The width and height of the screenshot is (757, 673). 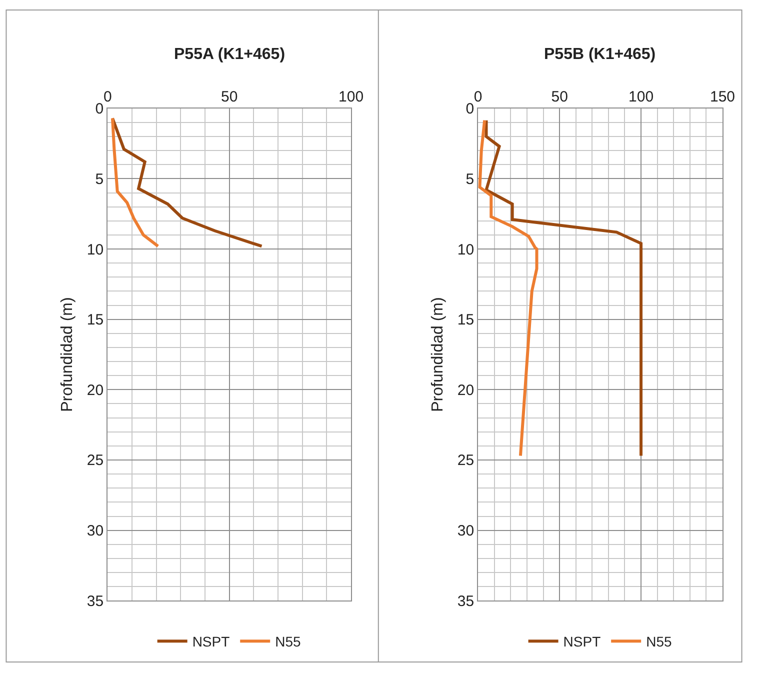 What do you see at coordinates (230, 54) in the screenshot?
I see `chart-title: P55A (K1+465)` at bounding box center [230, 54].